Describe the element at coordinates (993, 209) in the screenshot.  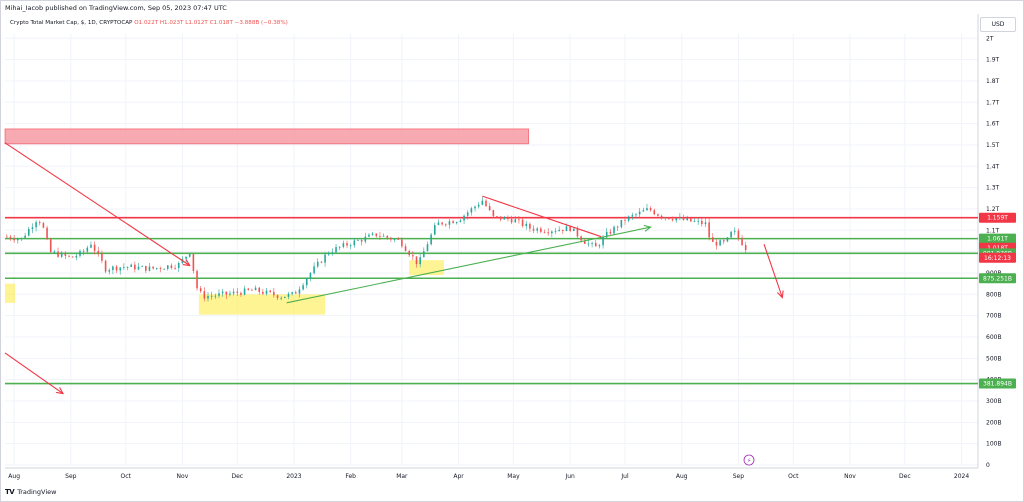
I see `y-tick-label: 1.2T` at that location.